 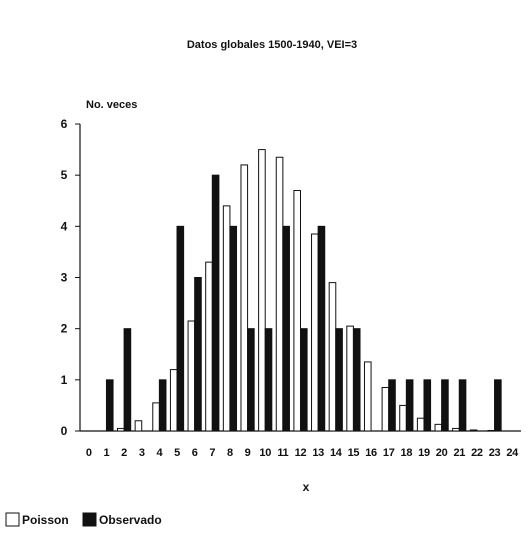 I want to click on x-tick-label: 16, so click(x=371, y=453).